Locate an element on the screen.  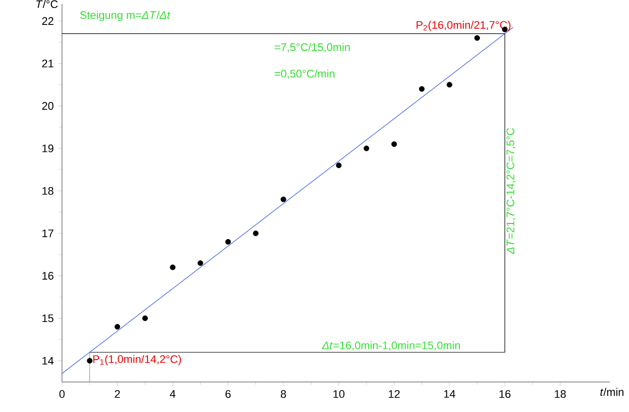
x-tick-label: 14 is located at coordinates (450, 394).